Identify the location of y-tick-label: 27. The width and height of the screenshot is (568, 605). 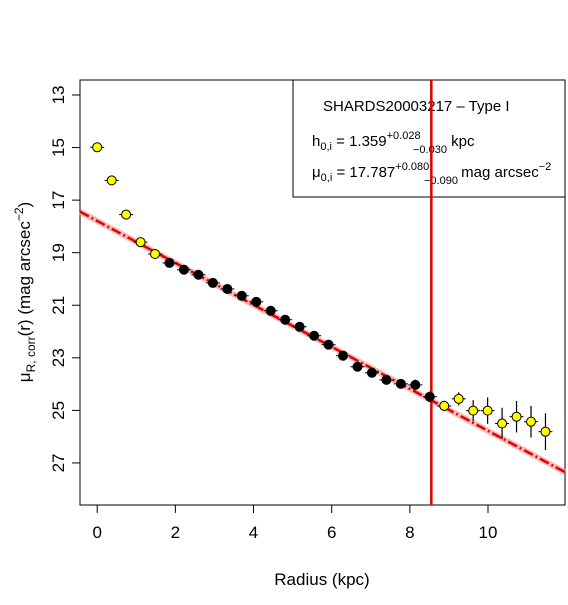
(58, 462).